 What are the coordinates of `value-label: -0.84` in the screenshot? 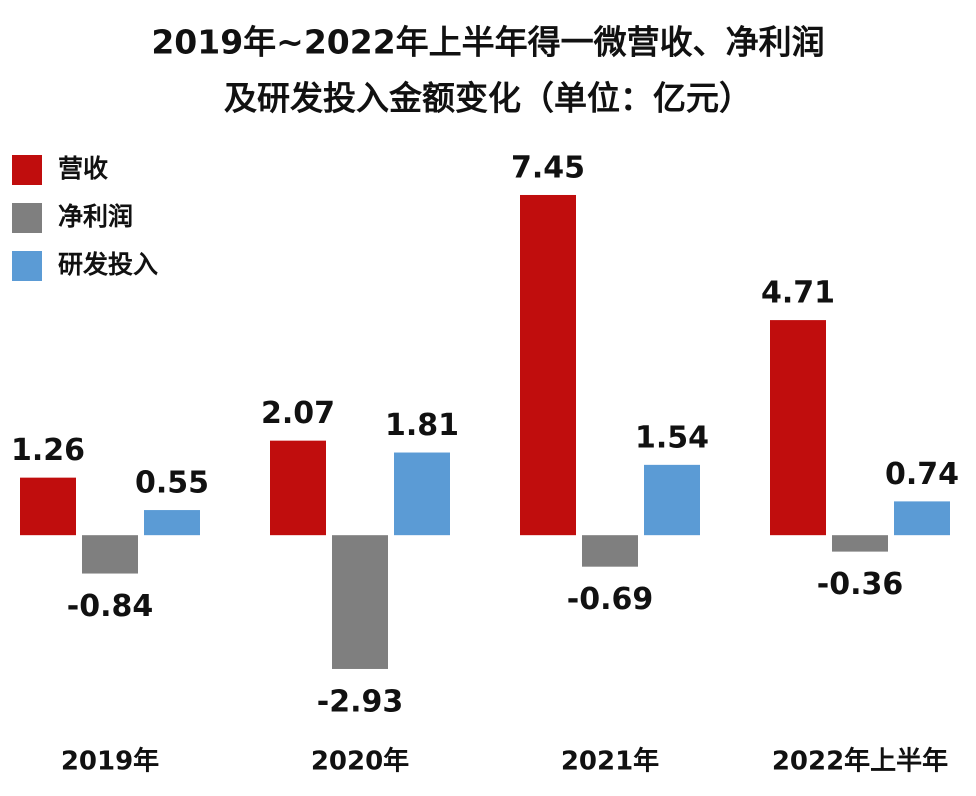 It's located at (110, 606).